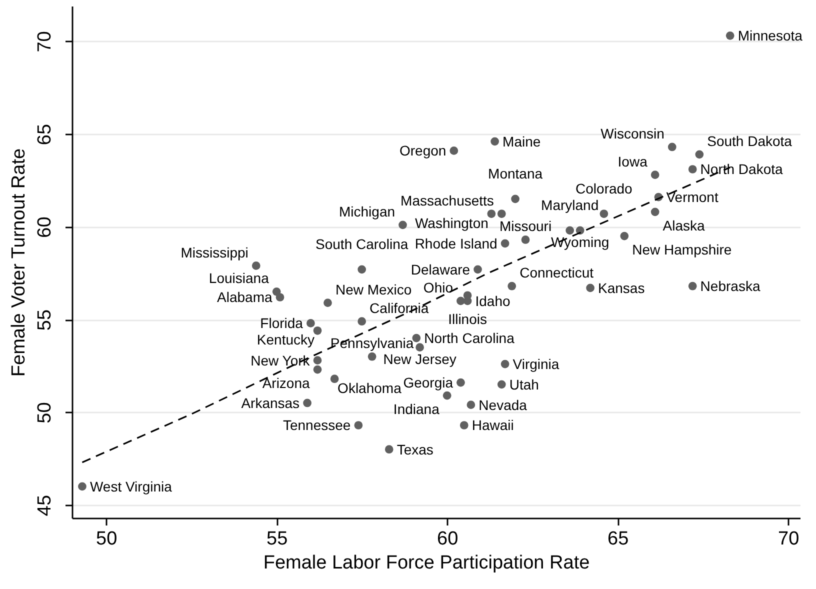 This screenshot has width=816, height=589. Describe the element at coordinates (469, 338) in the screenshot. I see `data-label: North Carolina` at that location.